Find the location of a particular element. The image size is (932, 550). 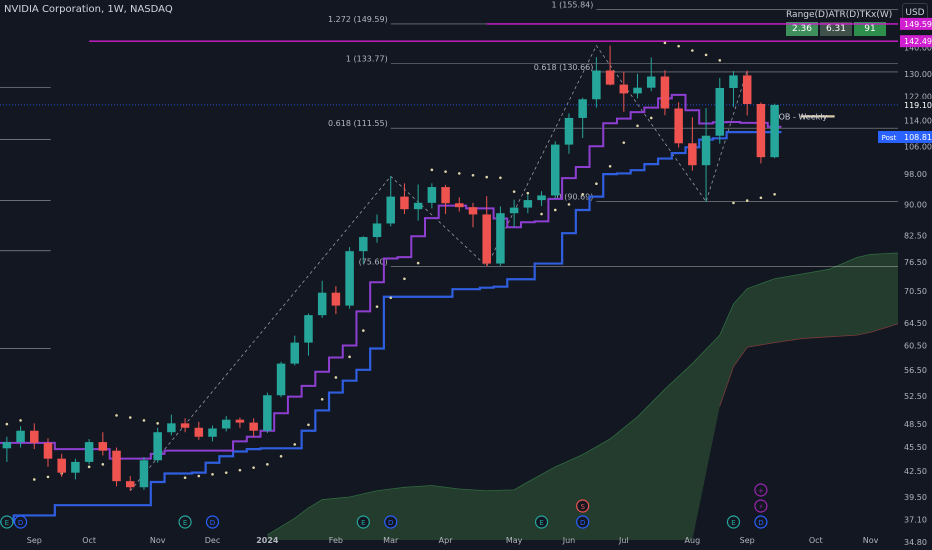

x-tick-label: Nov is located at coordinates (871, 540).